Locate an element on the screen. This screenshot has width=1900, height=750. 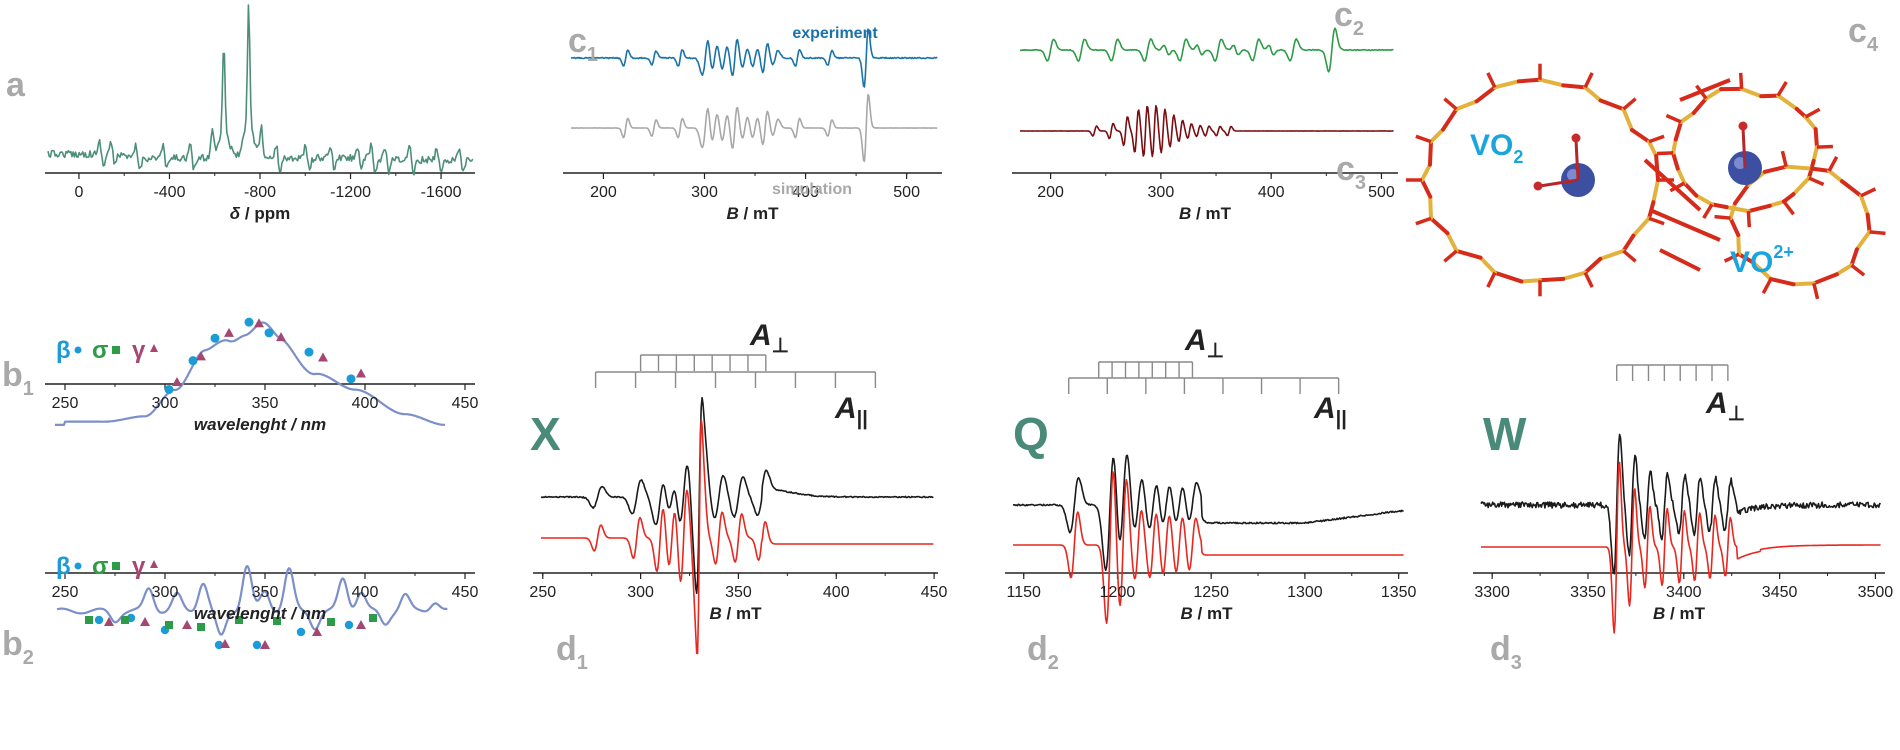
v-o-bond is located at coordinates (1577, 160).